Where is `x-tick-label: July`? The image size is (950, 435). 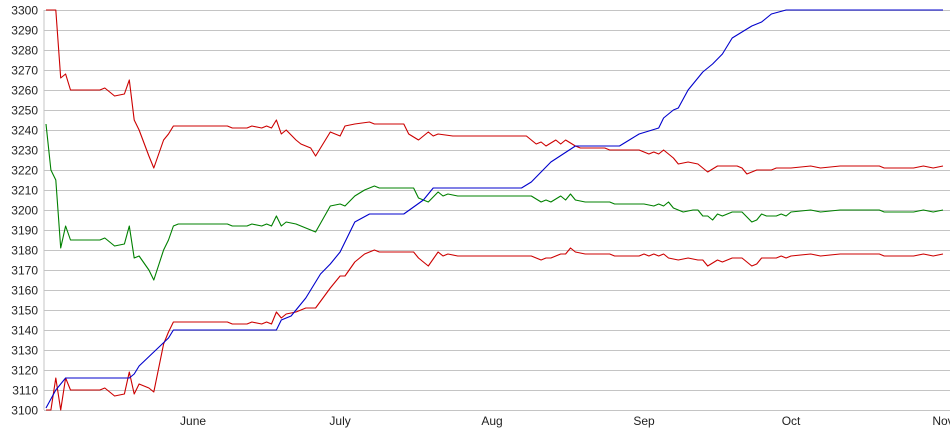
x-tick-label: July is located at coordinates (339, 421).